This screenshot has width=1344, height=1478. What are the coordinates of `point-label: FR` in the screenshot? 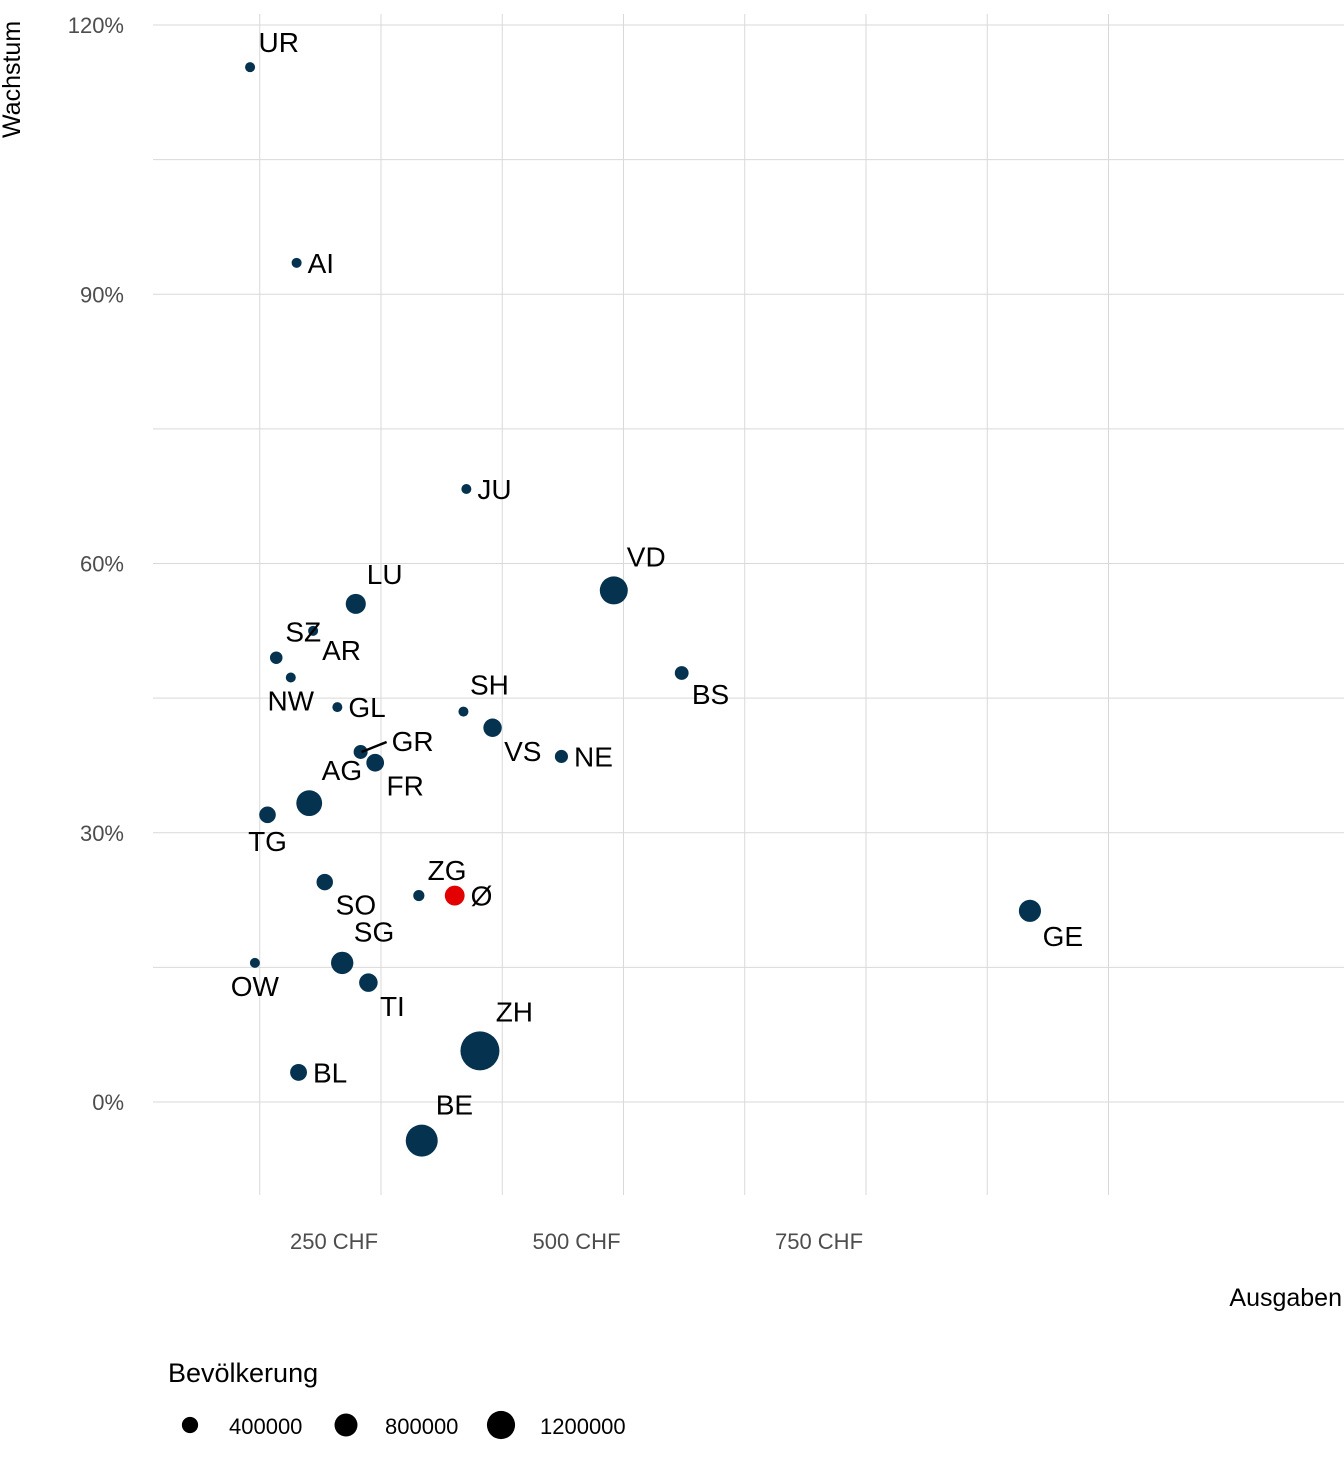 It's located at (404, 786).